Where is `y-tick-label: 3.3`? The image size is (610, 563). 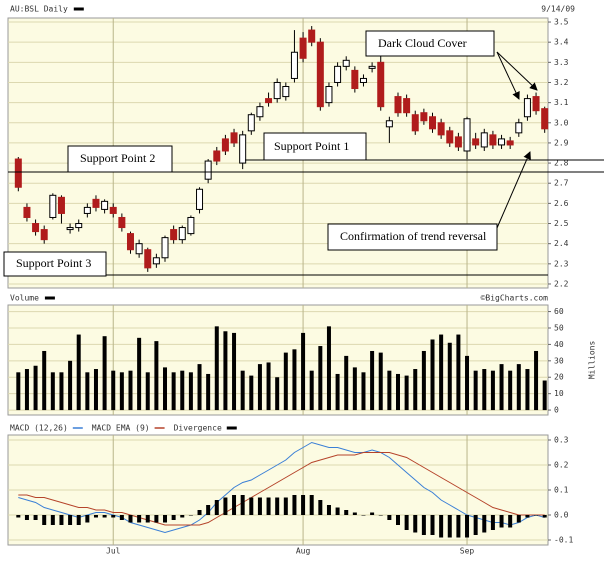 y-tick-label: 3.3 is located at coordinates (561, 62).